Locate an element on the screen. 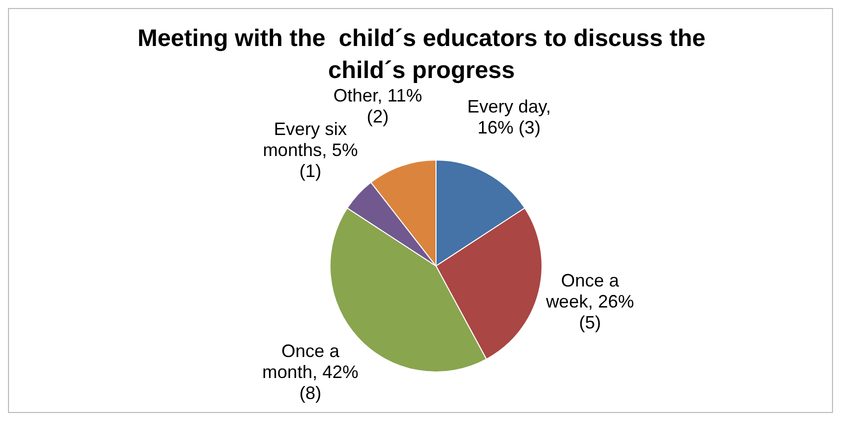 The width and height of the screenshot is (841, 421). slice-label: Every day, 16% (3) is located at coordinates (509, 117).